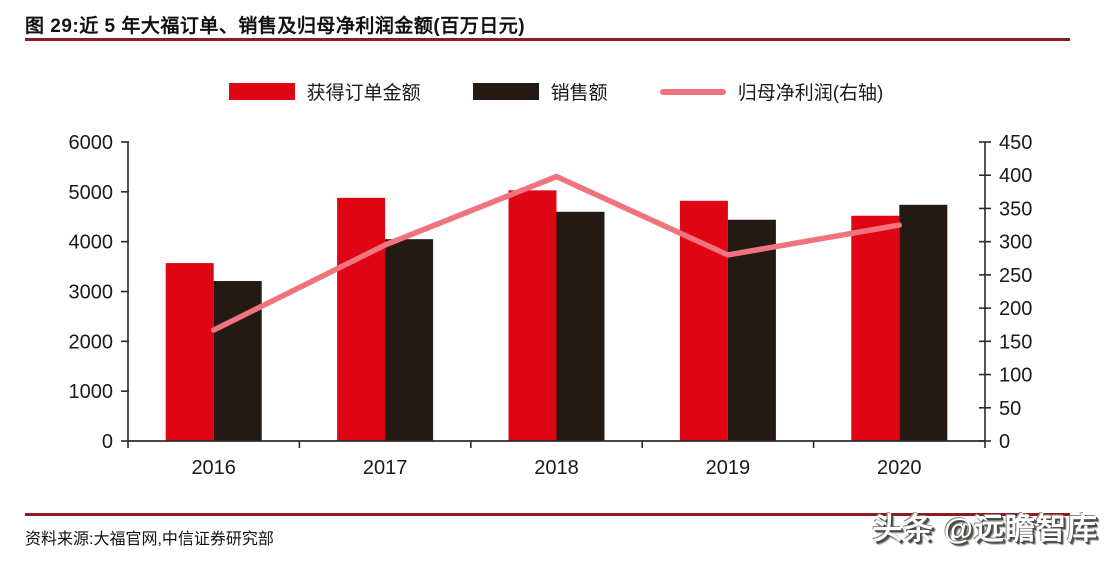  I want to click on bar-orders-2017, so click(361, 319).